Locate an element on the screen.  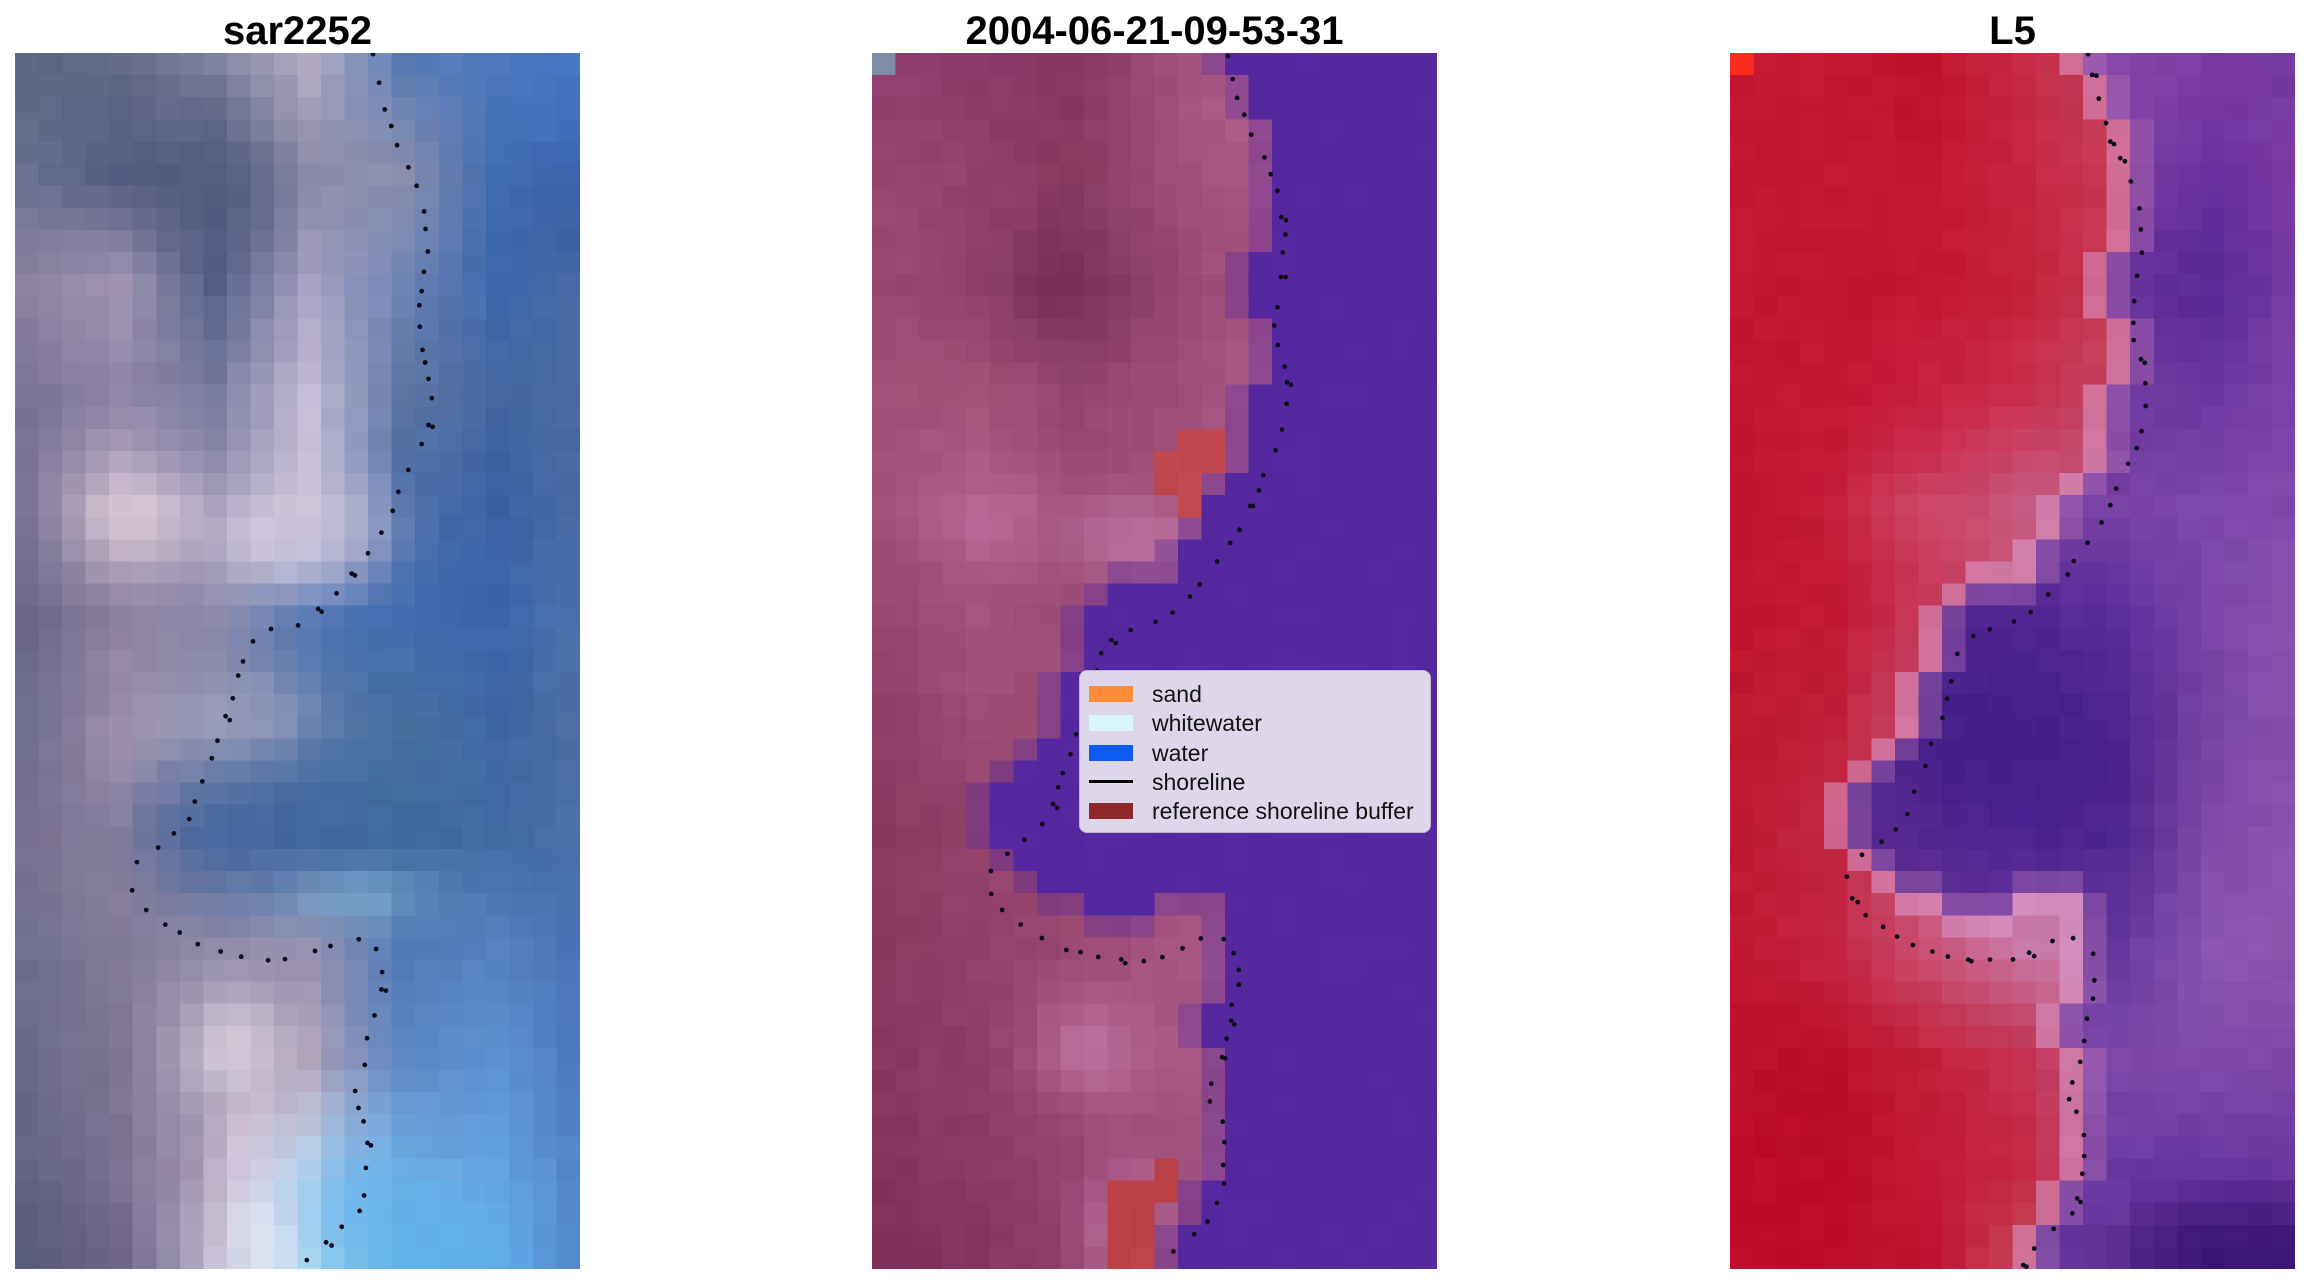
legend-label: sand is located at coordinates (1177, 694).